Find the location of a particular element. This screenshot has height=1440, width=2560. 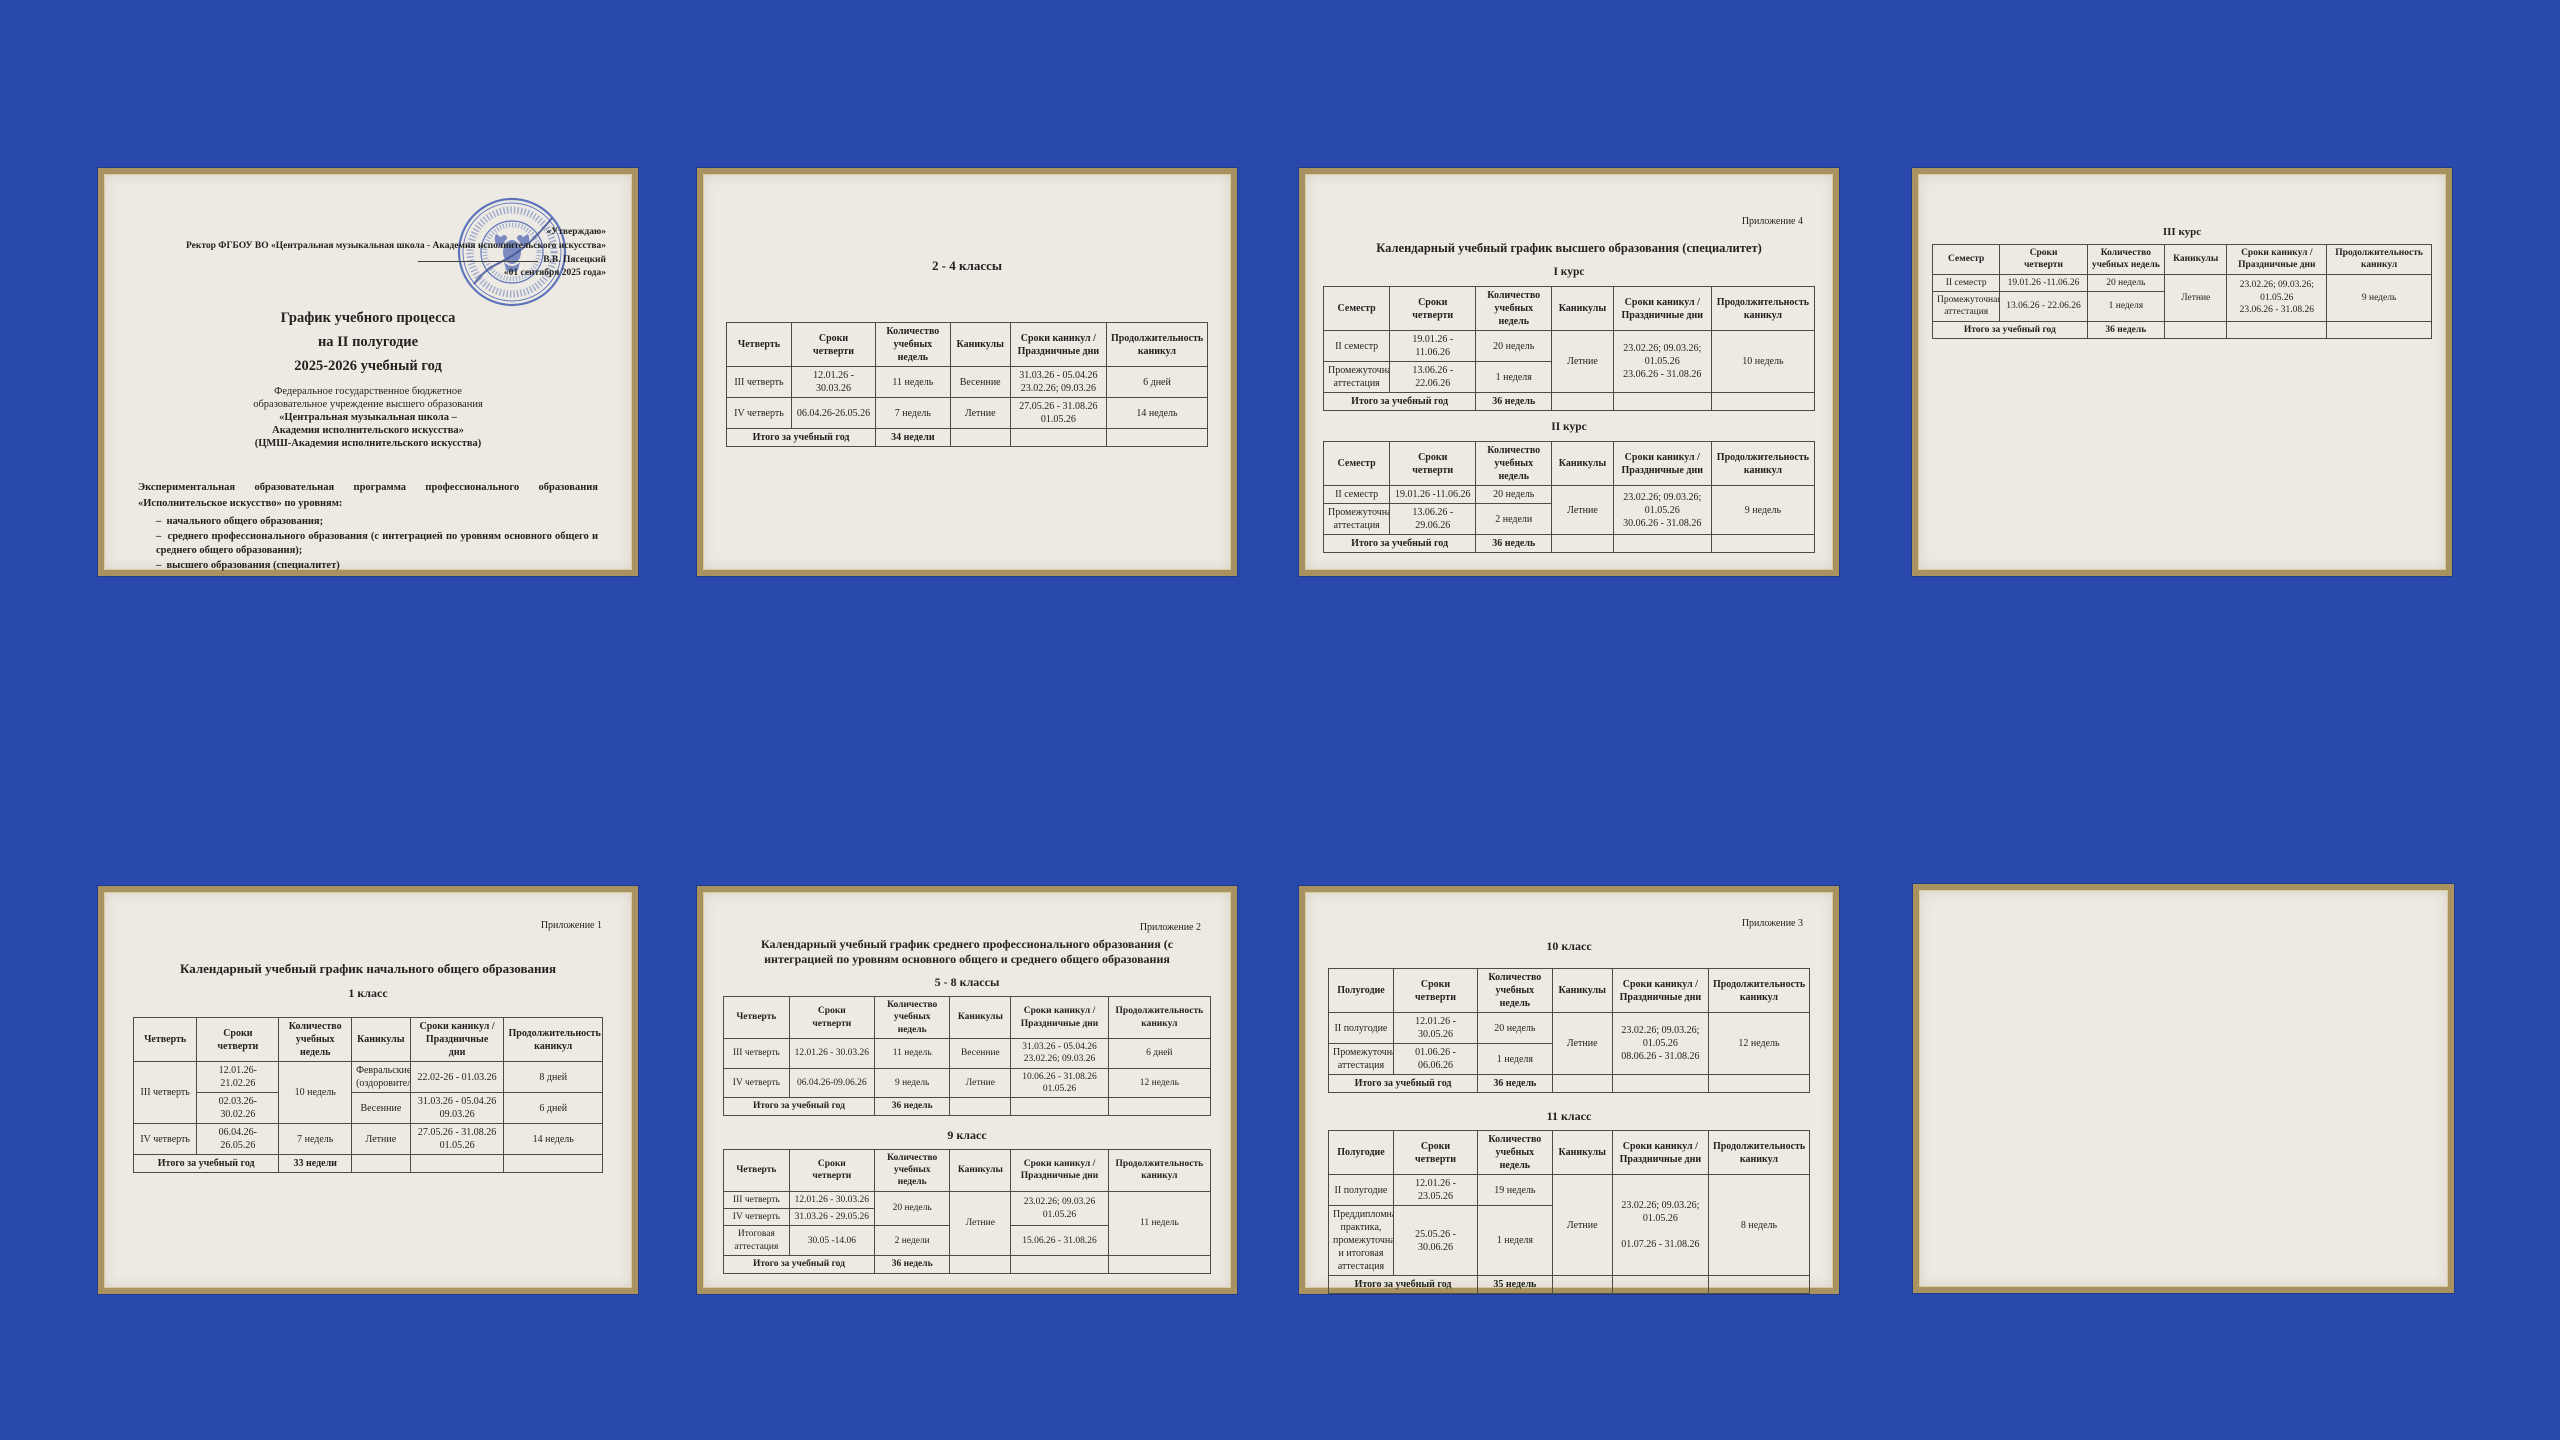

table-cell: 14 недель is located at coordinates (553, 1139).